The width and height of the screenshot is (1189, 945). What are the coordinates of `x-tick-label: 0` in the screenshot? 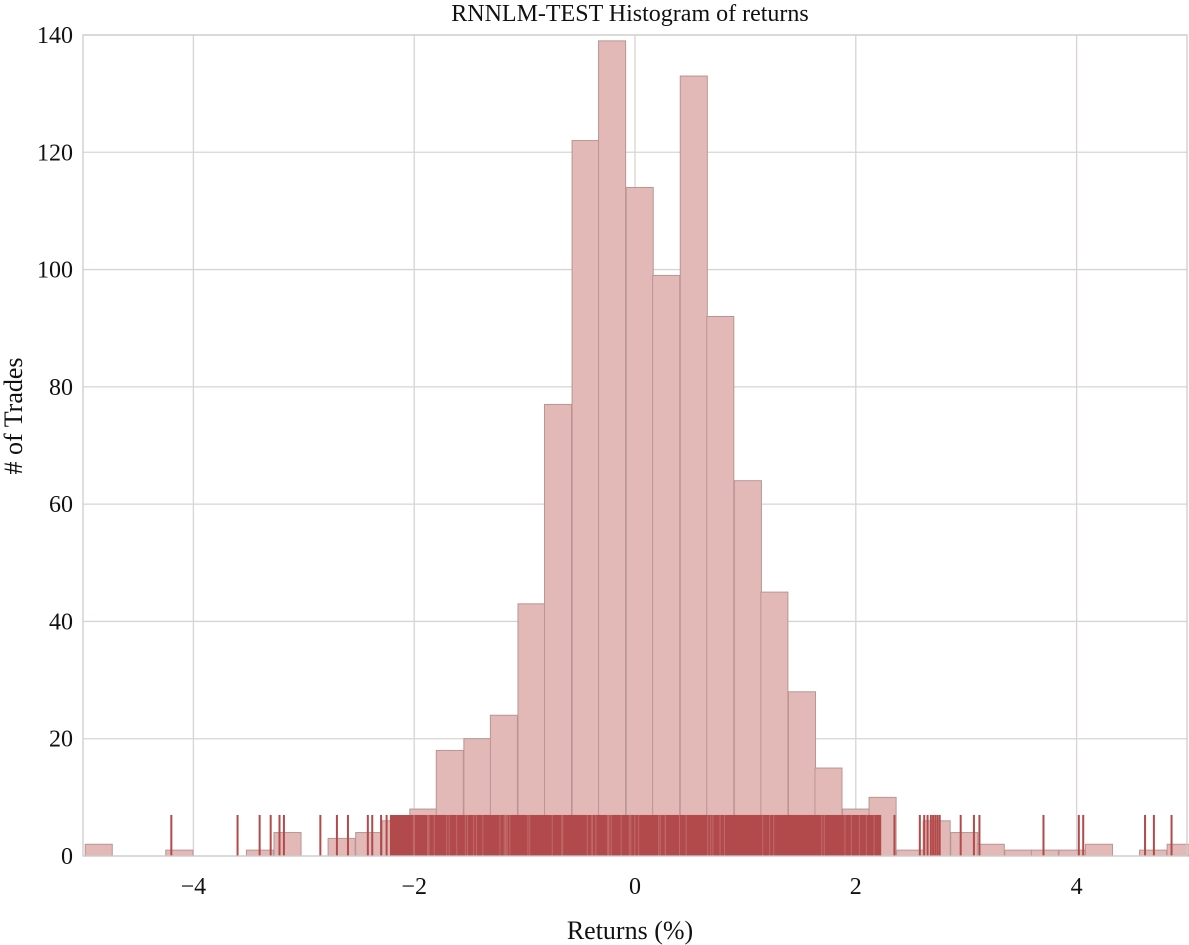 It's located at (635, 887).